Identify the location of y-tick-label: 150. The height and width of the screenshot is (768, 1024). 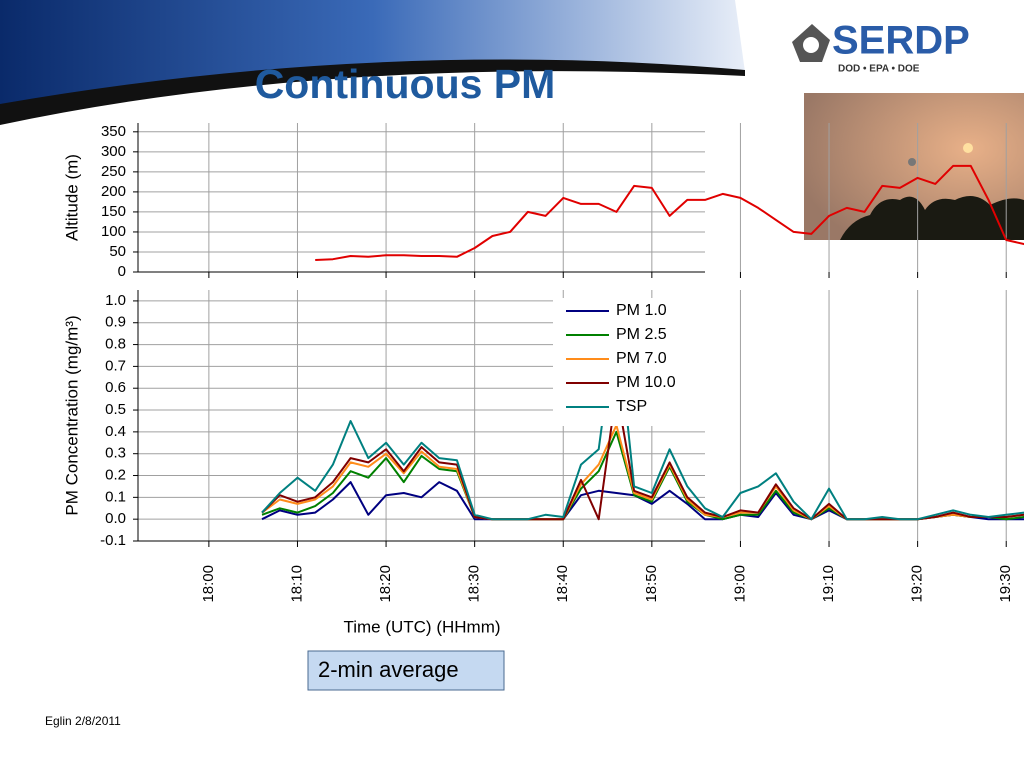
(113, 211).